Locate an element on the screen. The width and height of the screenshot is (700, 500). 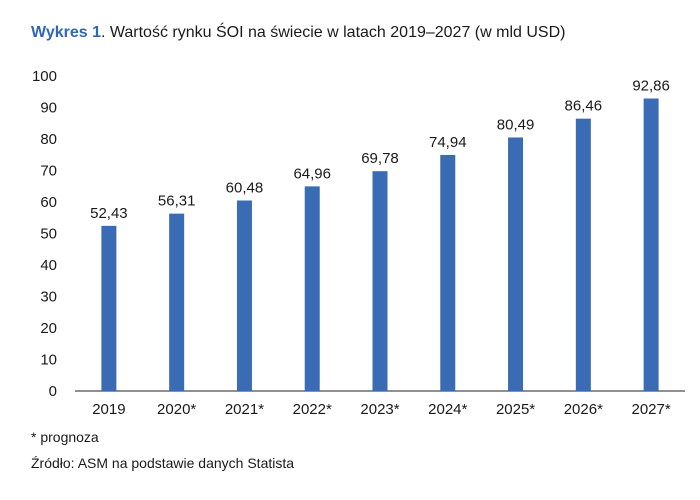
forecast-note: * prognoza is located at coordinates (65, 437).